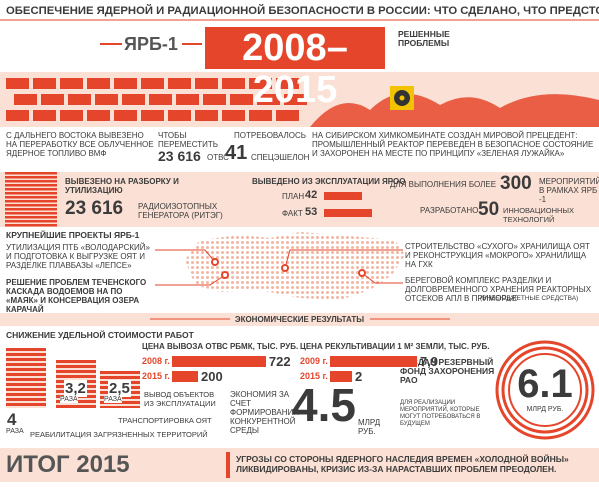  What do you see at coordinates (454, 110) in the screenshot?
I see `landscape` at bounding box center [454, 110].